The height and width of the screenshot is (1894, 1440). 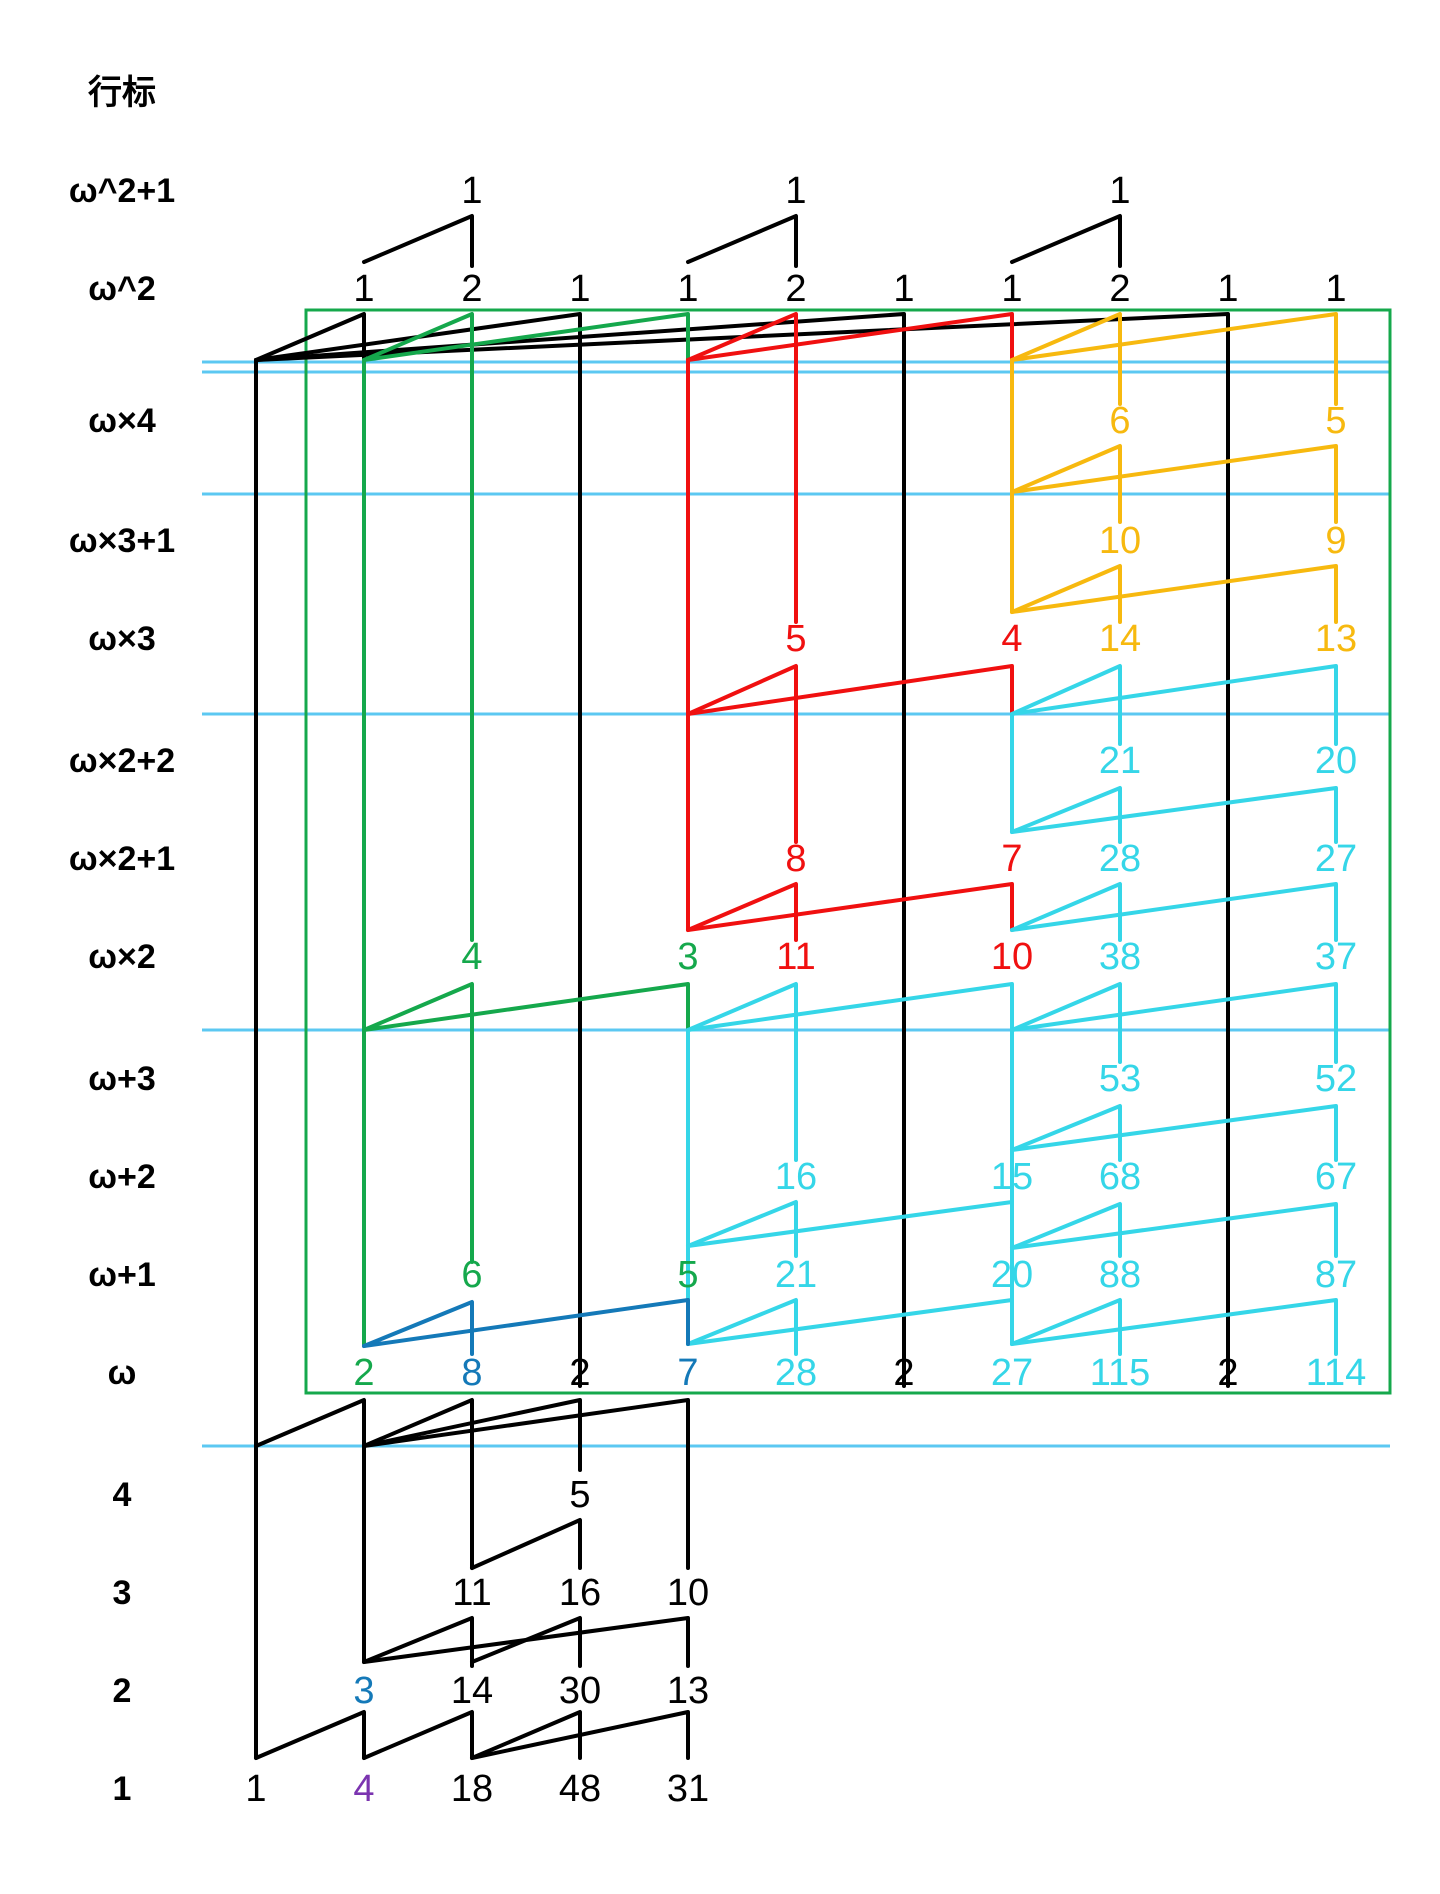 What do you see at coordinates (122, 1079) in the screenshot?
I see `row-label: ω+3` at bounding box center [122, 1079].